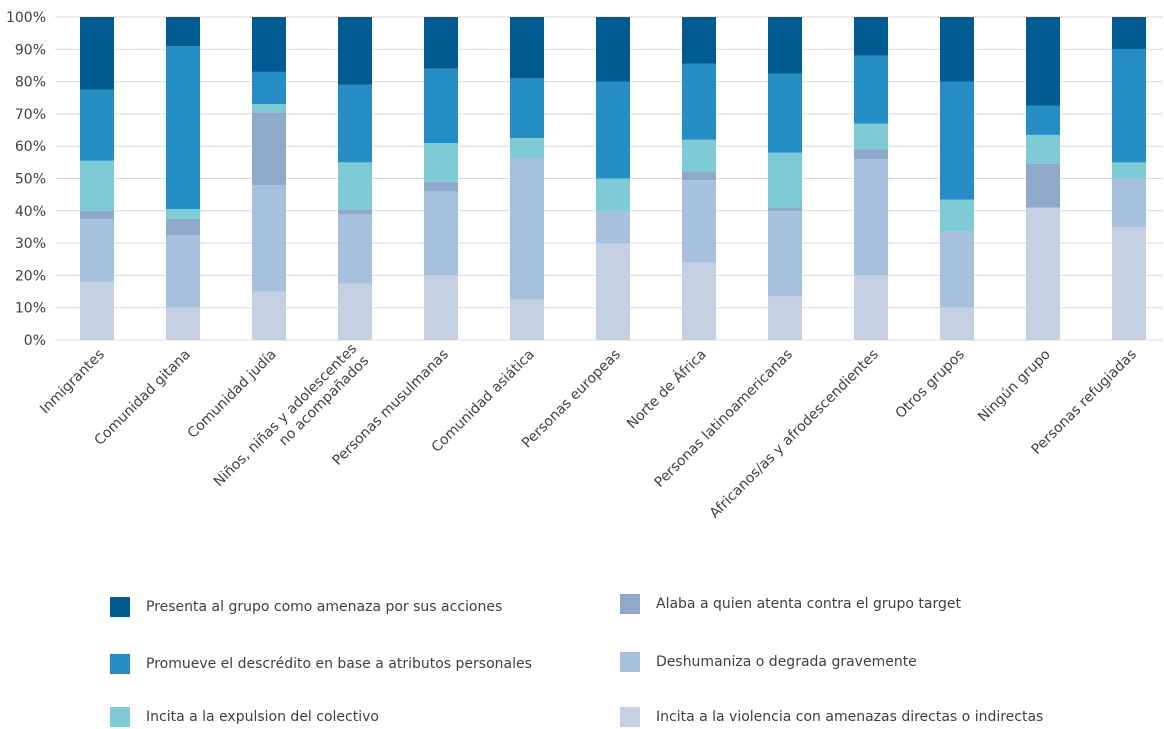  What do you see at coordinates (30, 180) in the screenshot?
I see `y-tick-label: 50%` at bounding box center [30, 180].